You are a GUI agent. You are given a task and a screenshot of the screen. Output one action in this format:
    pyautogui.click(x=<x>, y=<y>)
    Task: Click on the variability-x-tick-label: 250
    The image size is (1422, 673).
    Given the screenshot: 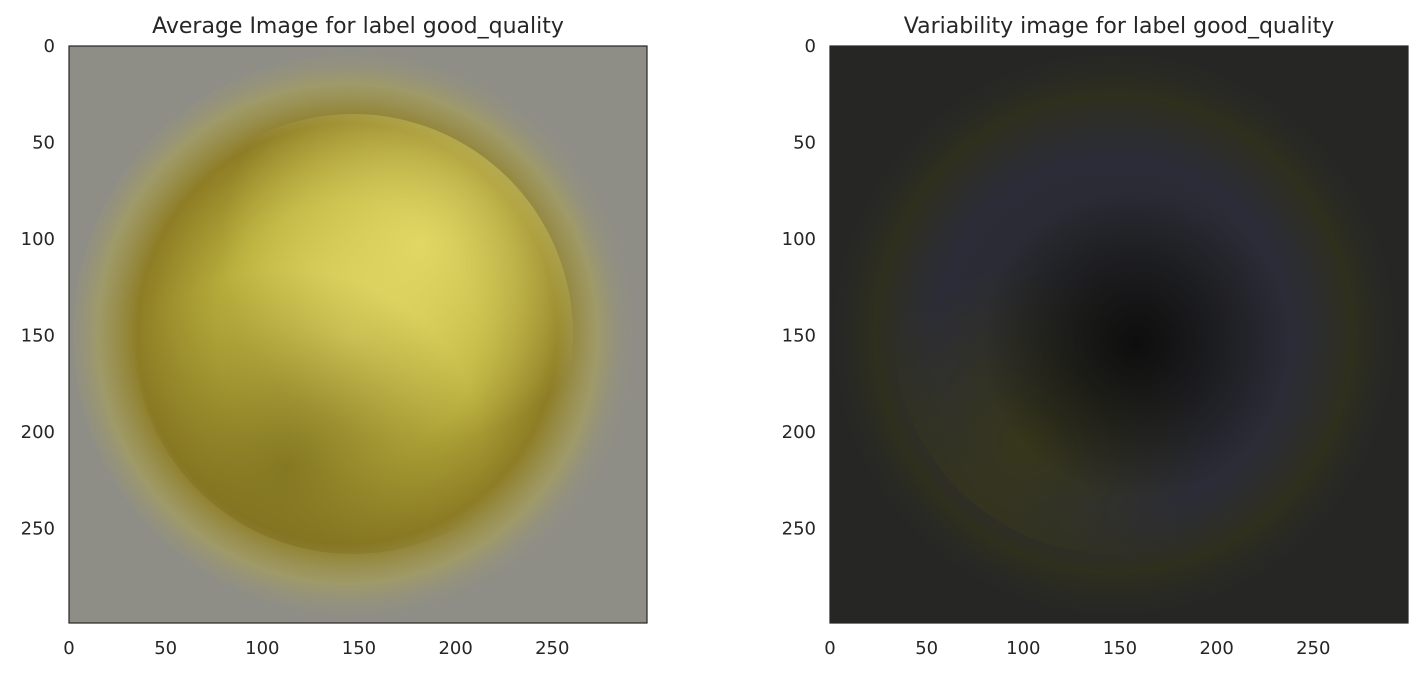 What is the action you would take?
    pyautogui.click(x=1313, y=648)
    